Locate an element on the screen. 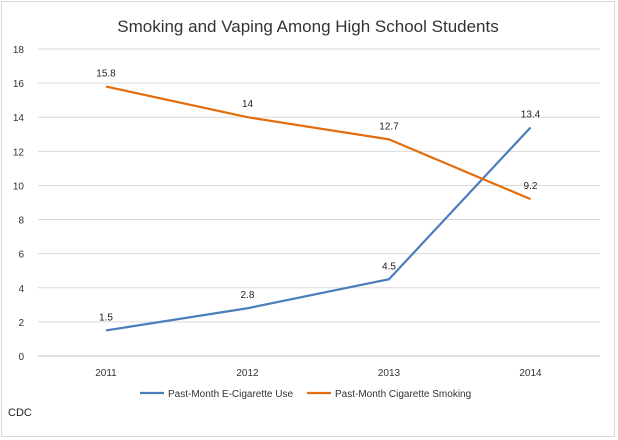 This screenshot has height=440, width=618. data-label: 2.8 is located at coordinates (248, 295).